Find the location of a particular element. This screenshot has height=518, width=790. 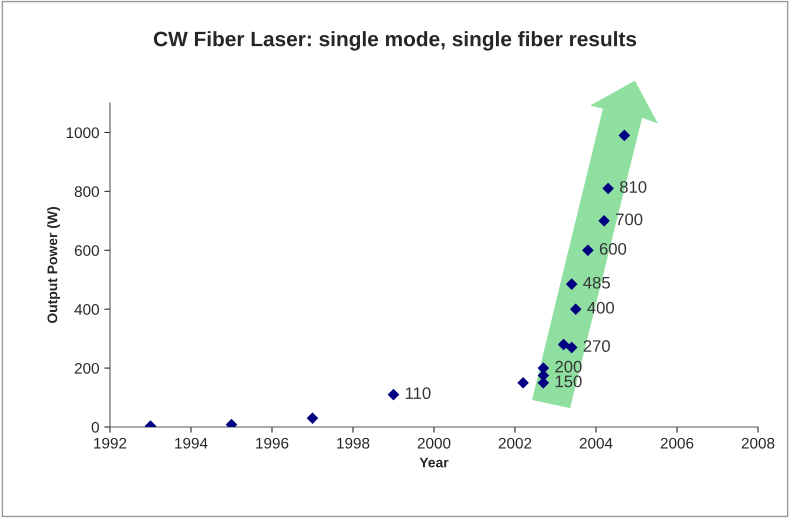

x-tick-label: 1994 is located at coordinates (191, 443).